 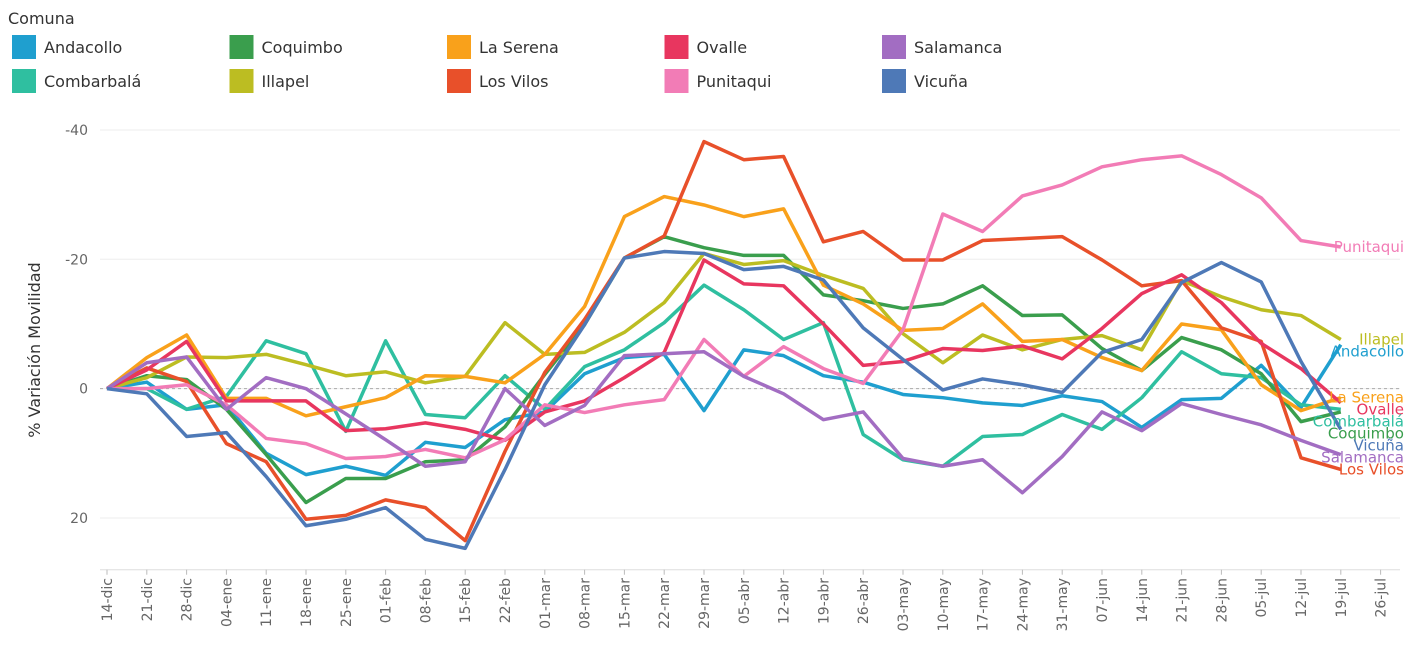 What do you see at coordinates (734, 81) in the screenshot?
I see `legend-label: Punitaqui` at bounding box center [734, 81].